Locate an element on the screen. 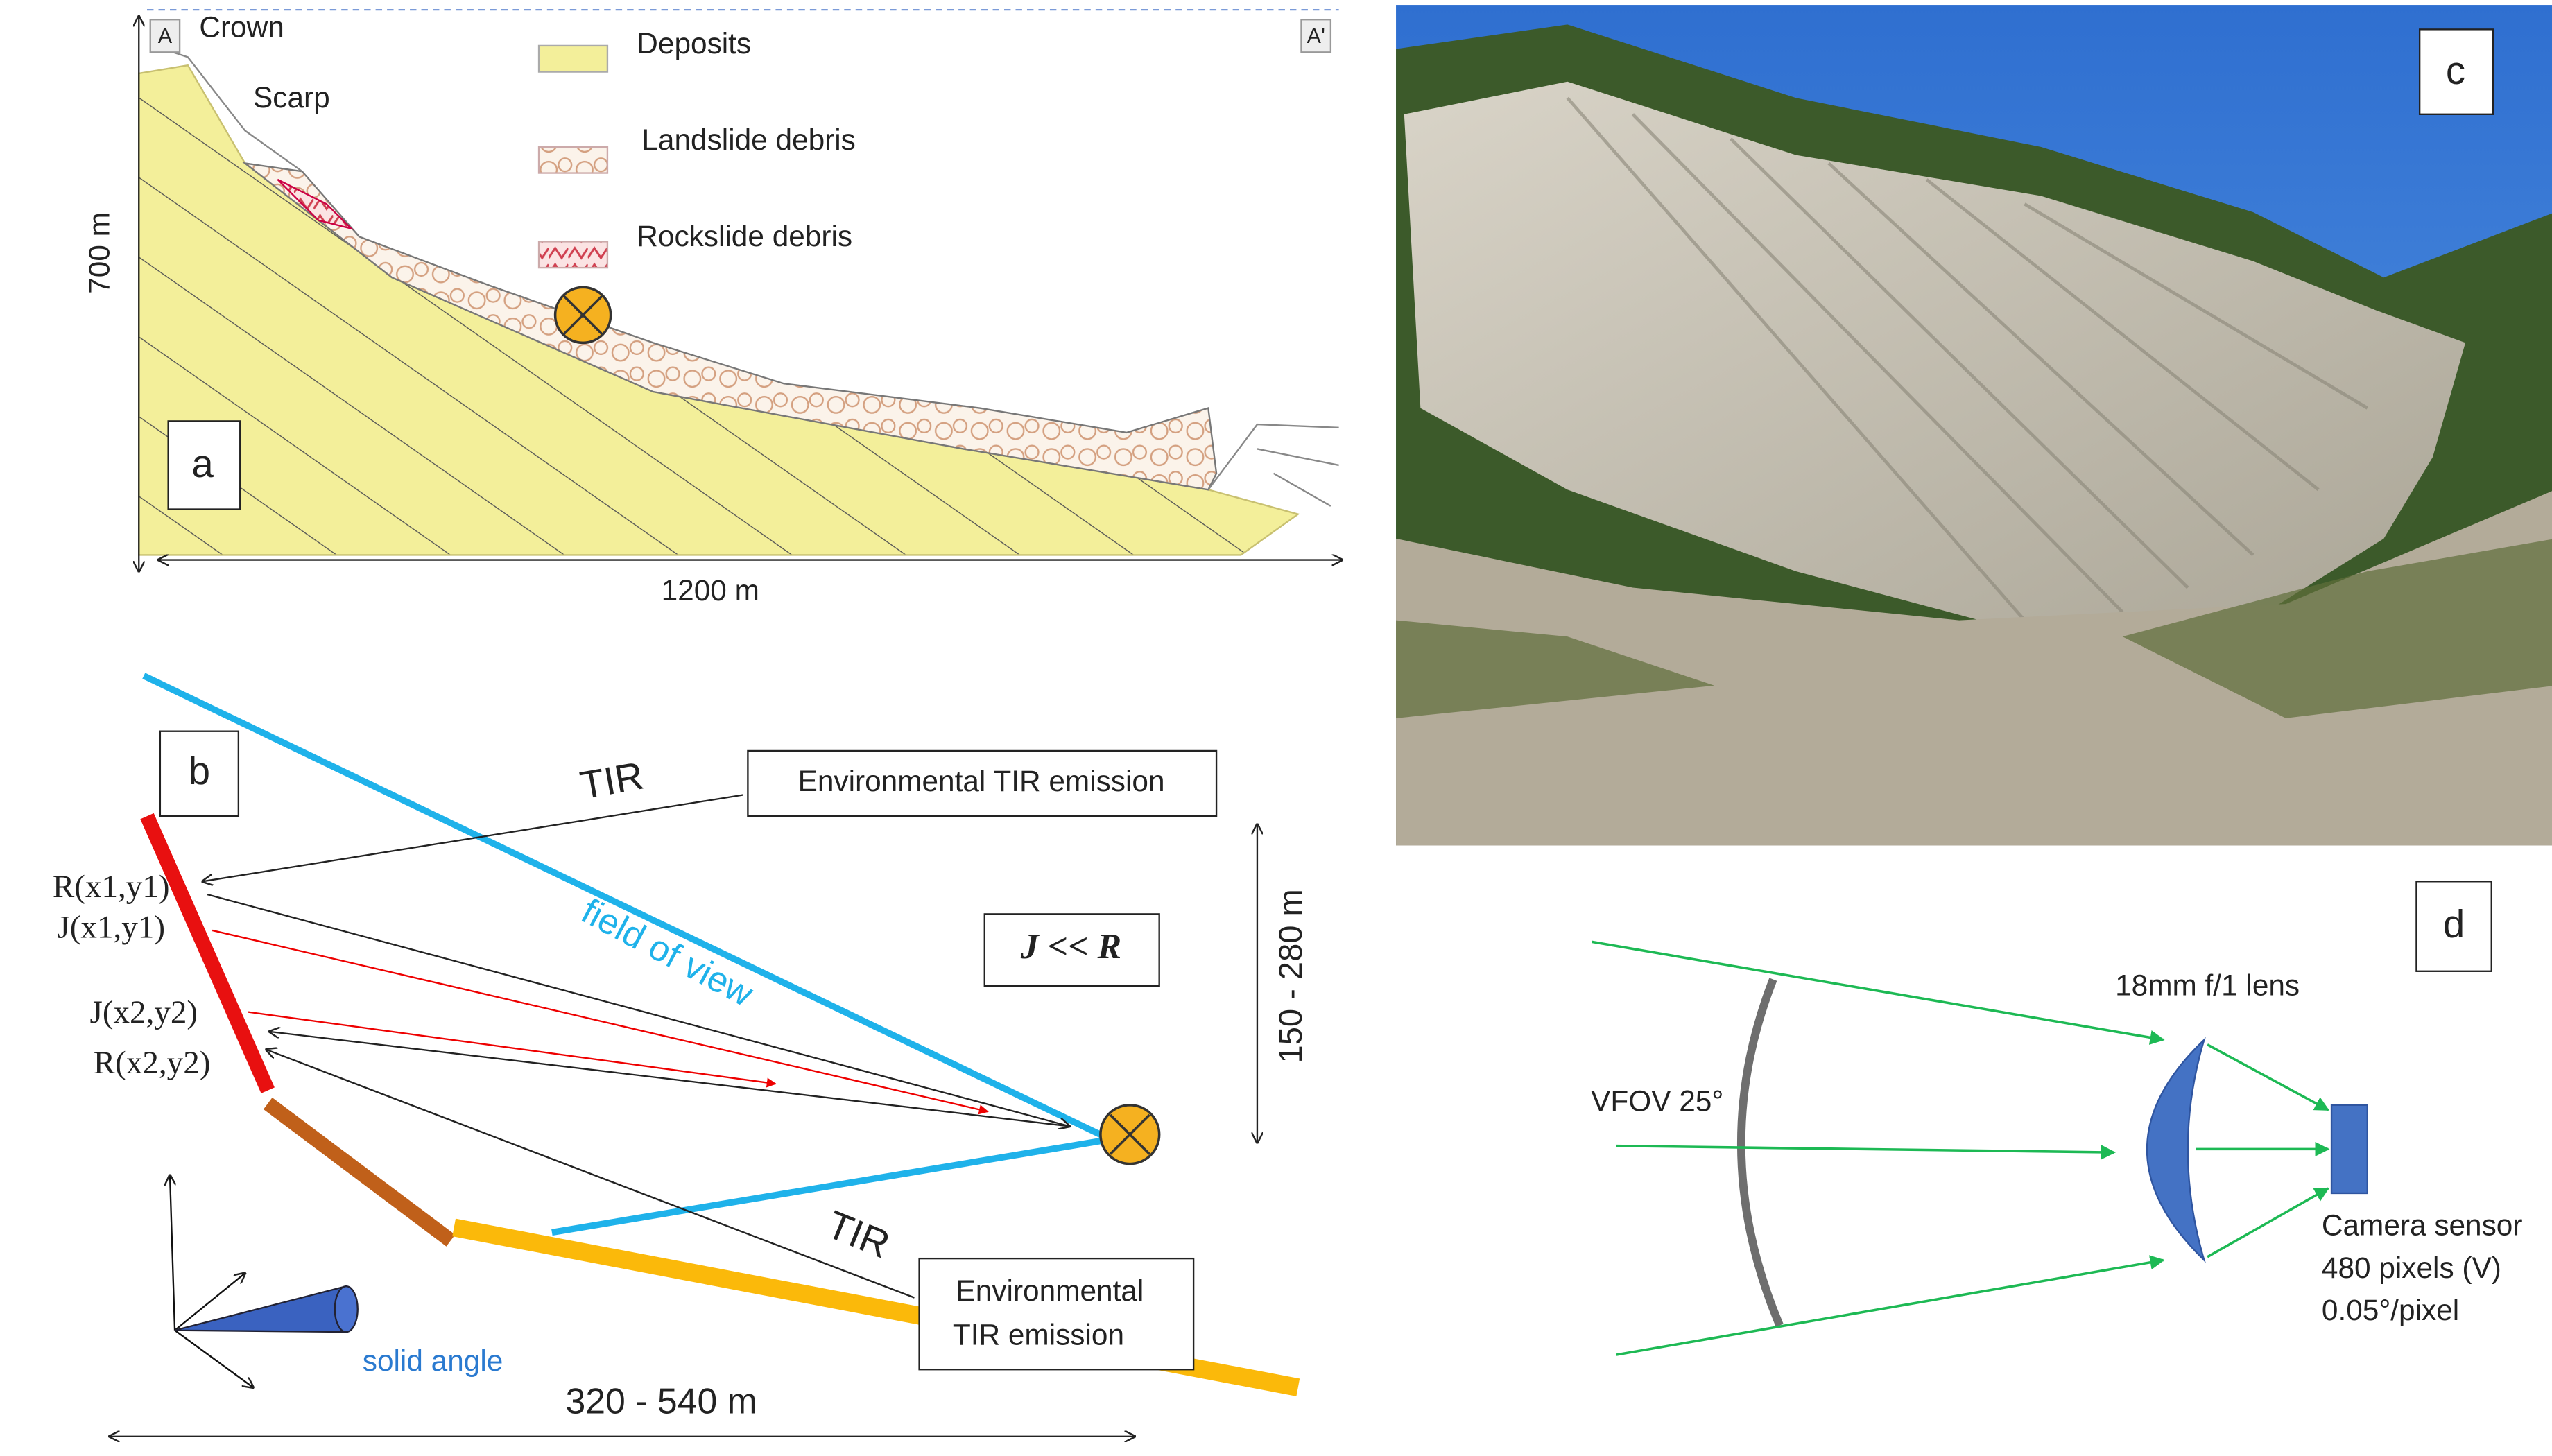 The width and height of the screenshot is (2552, 1456). label: Environmental is located at coordinates (1050, 1290).